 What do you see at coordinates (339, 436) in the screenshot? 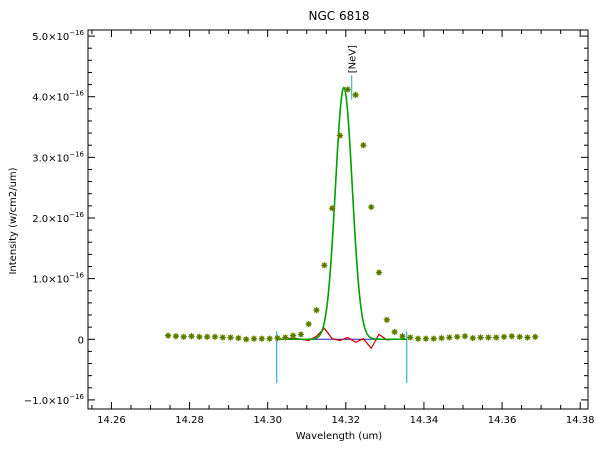
I see `x-axis-label: Wavelength (um)` at bounding box center [339, 436].